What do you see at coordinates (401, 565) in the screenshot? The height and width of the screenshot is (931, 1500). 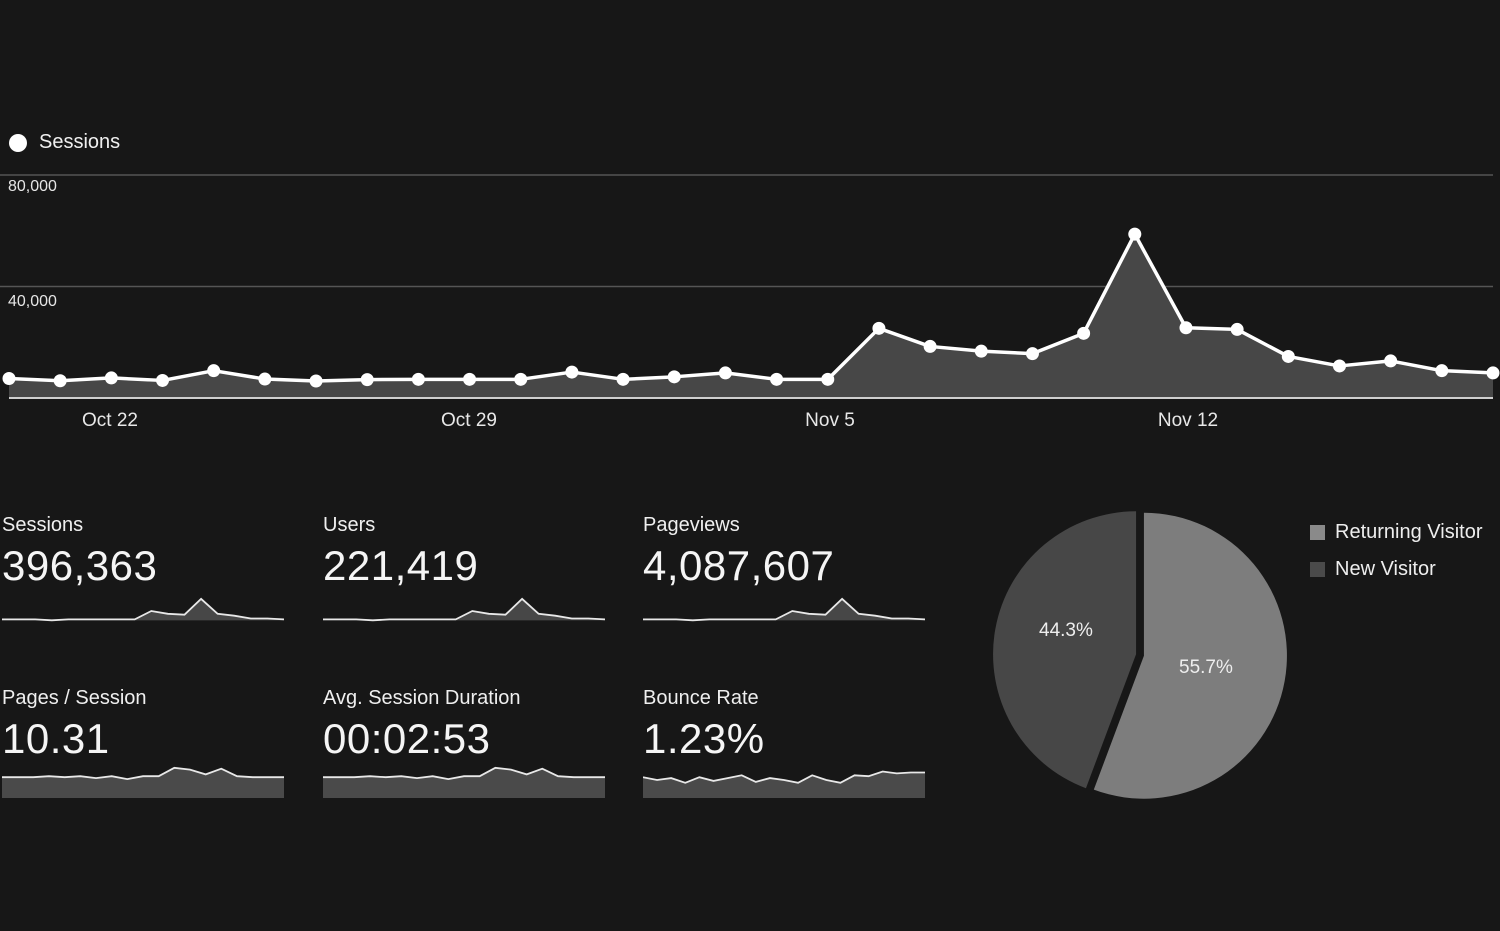 I see `metric-value: 221,419` at bounding box center [401, 565].